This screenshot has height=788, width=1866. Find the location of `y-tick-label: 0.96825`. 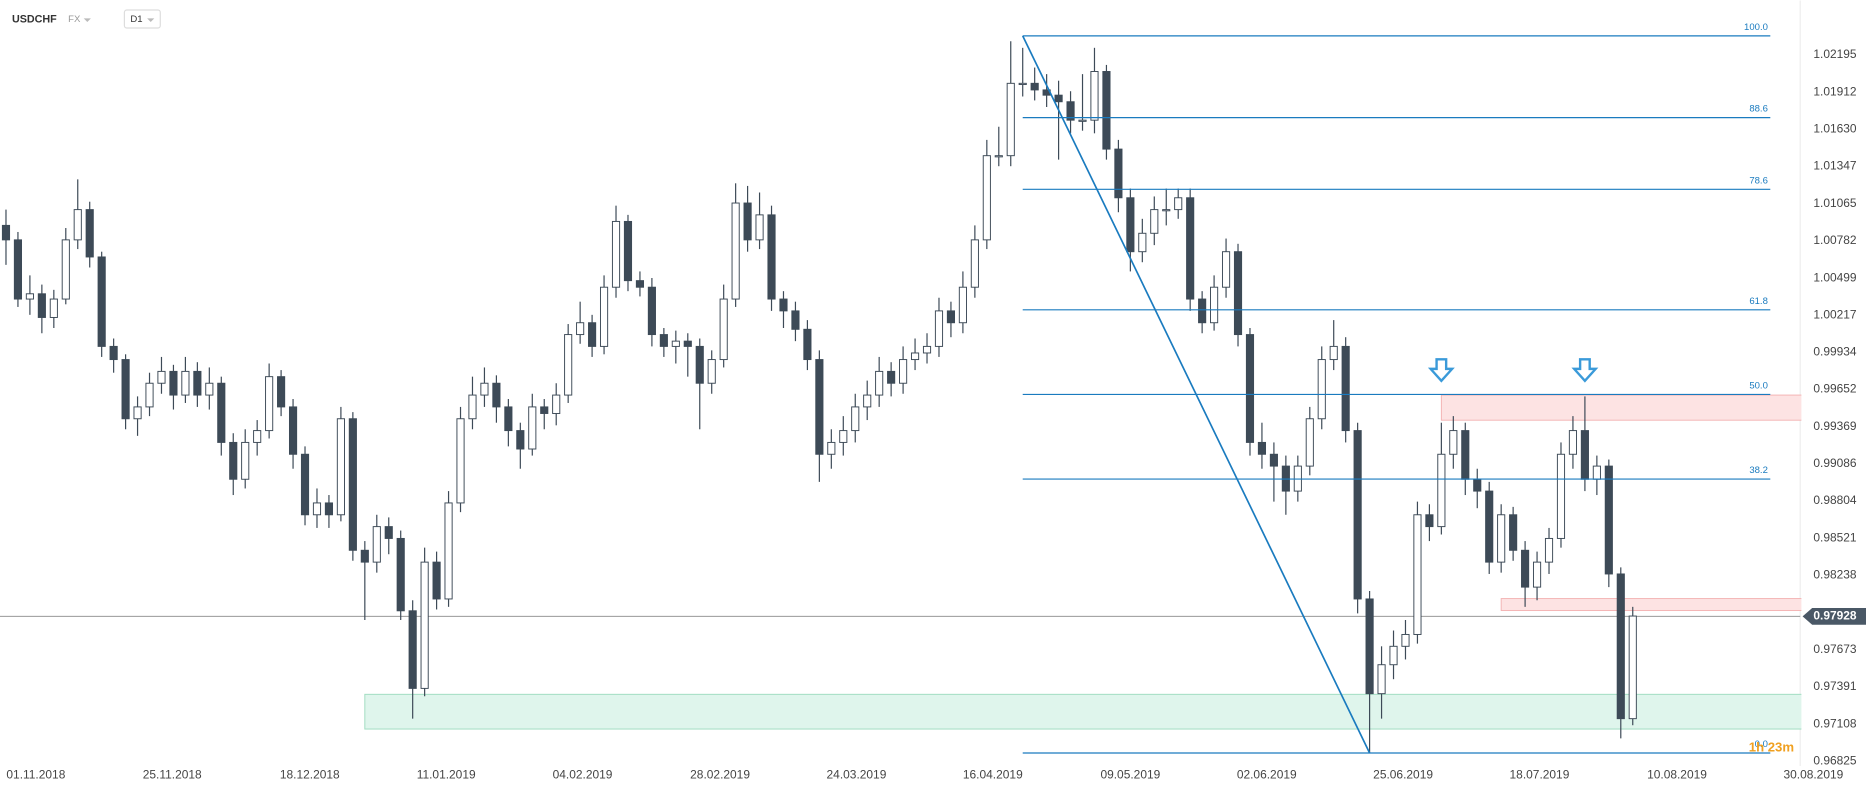

y-tick-label: 0.96825 is located at coordinates (1835, 761).